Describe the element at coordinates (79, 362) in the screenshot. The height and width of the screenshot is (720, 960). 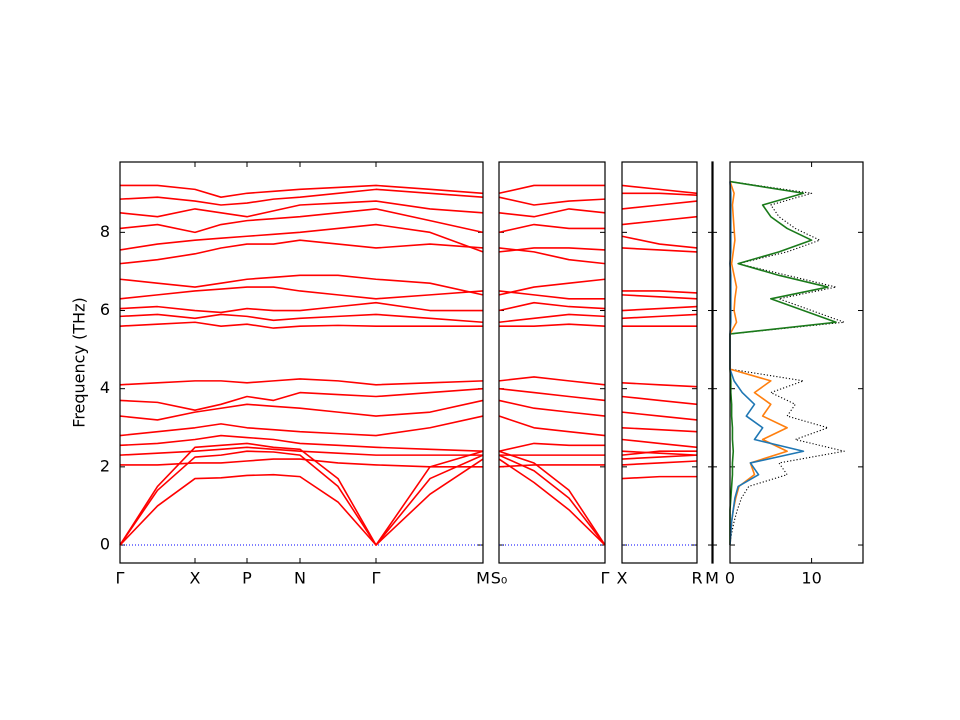
I see `y-axis-label: Frequency (THz)` at that location.